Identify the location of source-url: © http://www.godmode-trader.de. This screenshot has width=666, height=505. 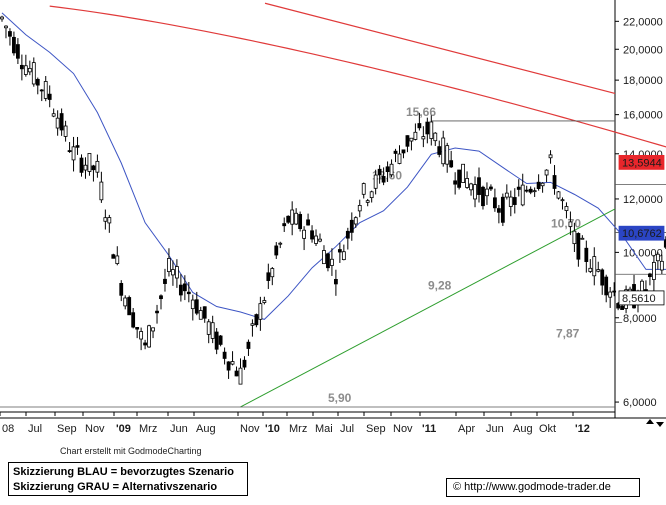
(543, 487).